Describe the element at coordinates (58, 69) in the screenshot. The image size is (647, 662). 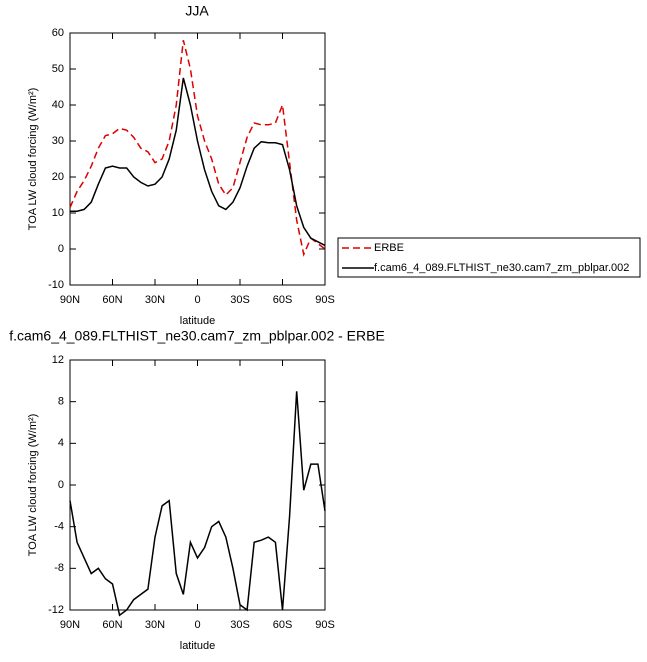
I see `y-tick-label: 50` at that location.